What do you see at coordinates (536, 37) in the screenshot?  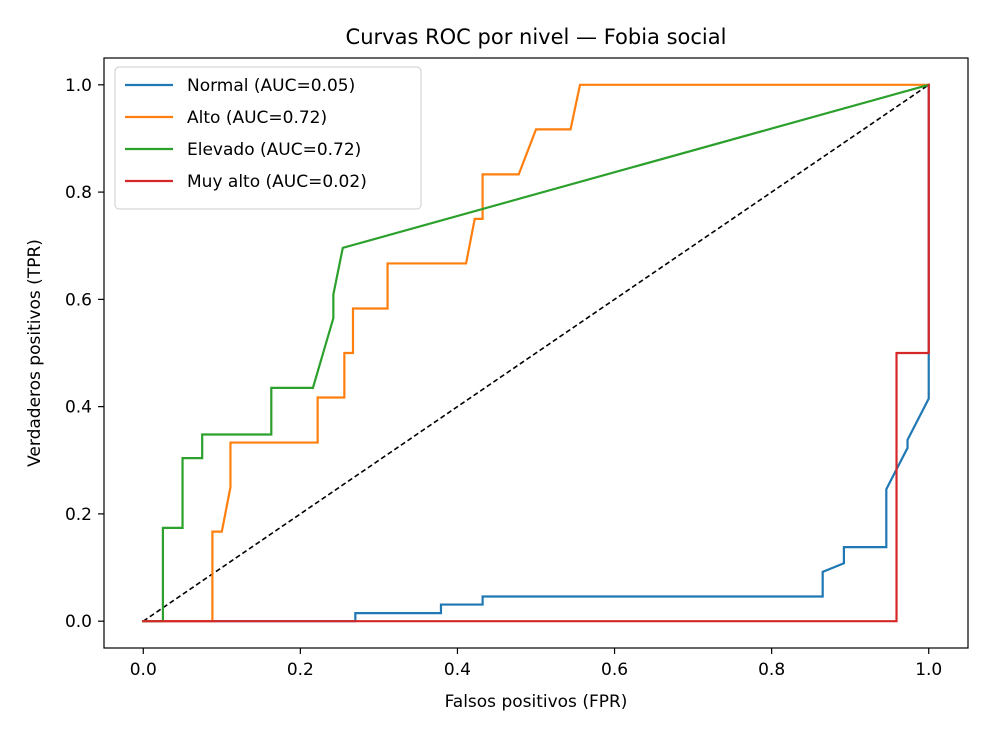 I see `chart-title: Curvas ROC por nivel — Fobia social` at bounding box center [536, 37].